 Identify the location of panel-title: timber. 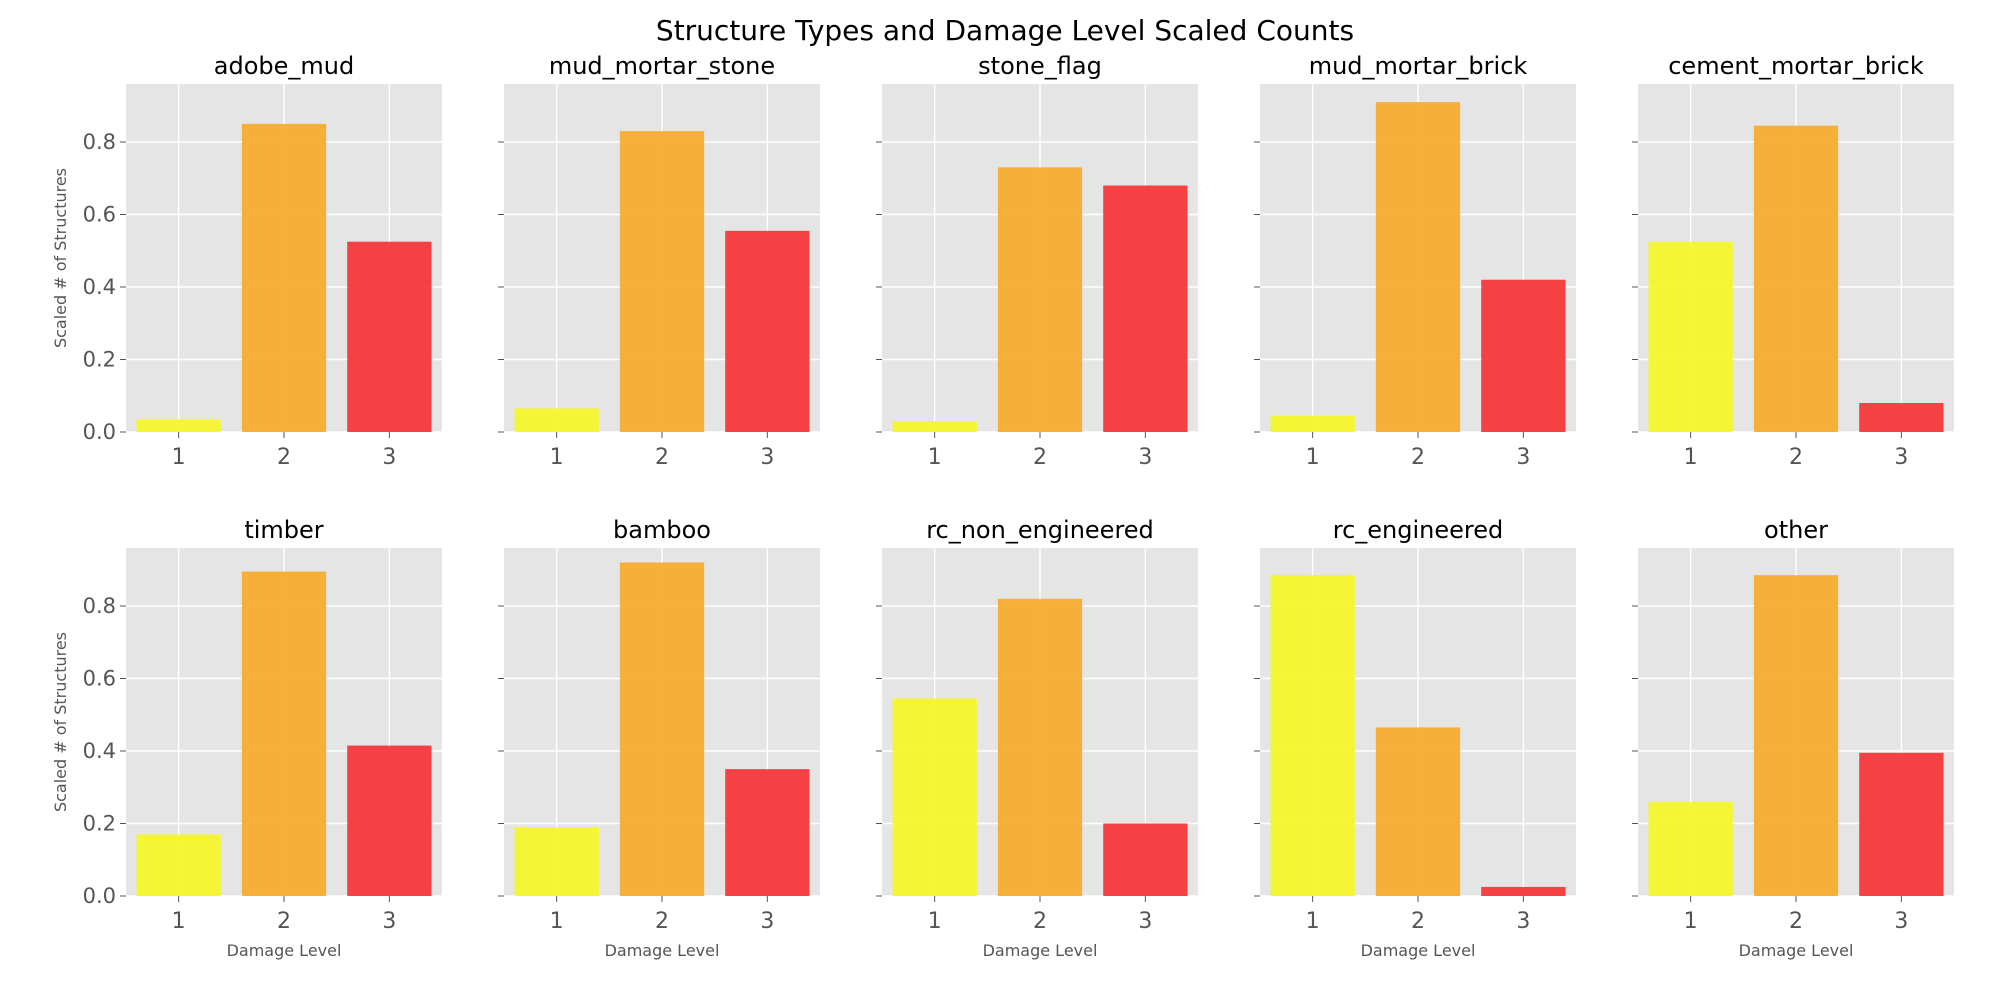
(283, 530).